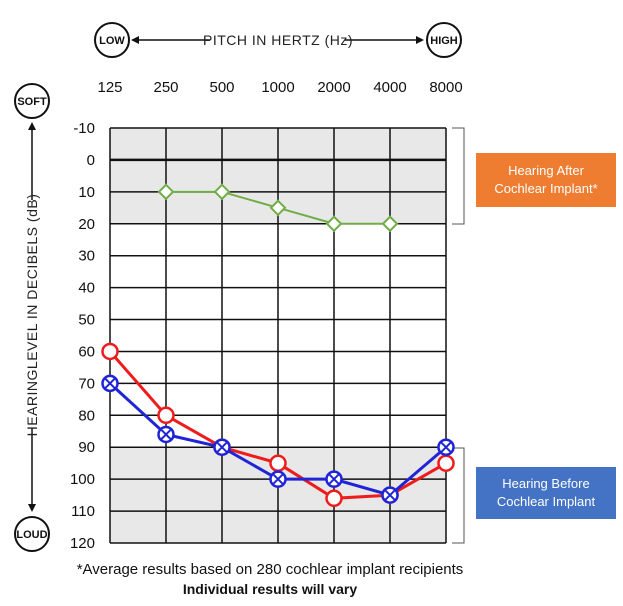  I want to click on y-tick-label: 120, so click(82, 543).